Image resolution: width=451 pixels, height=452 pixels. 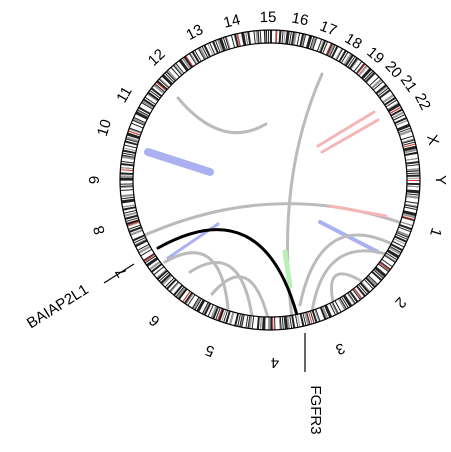 I want to click on chromosome-label: 1, so click(x=435, y=232).